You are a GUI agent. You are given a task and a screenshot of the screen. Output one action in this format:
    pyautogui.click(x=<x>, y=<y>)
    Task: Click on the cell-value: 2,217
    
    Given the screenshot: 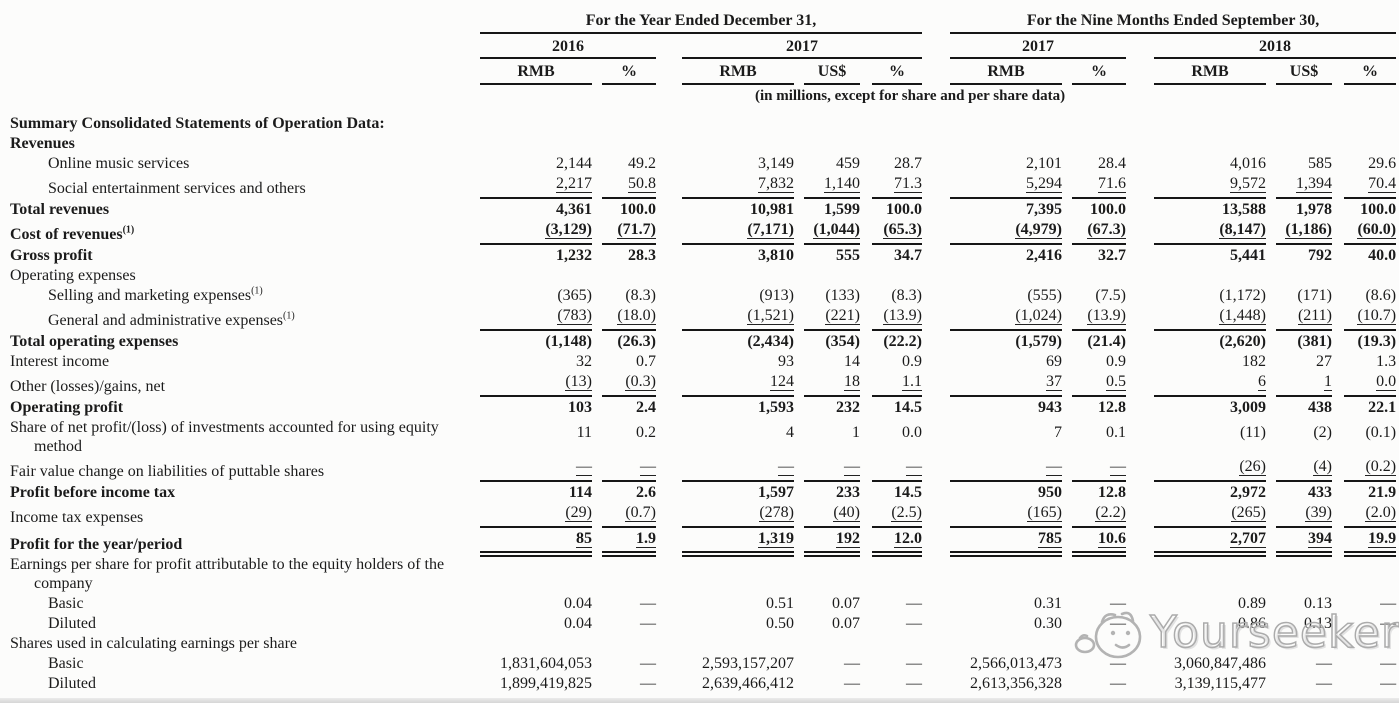 What is the action you would take?
    pyautogui.click(x=536, y=186)
    